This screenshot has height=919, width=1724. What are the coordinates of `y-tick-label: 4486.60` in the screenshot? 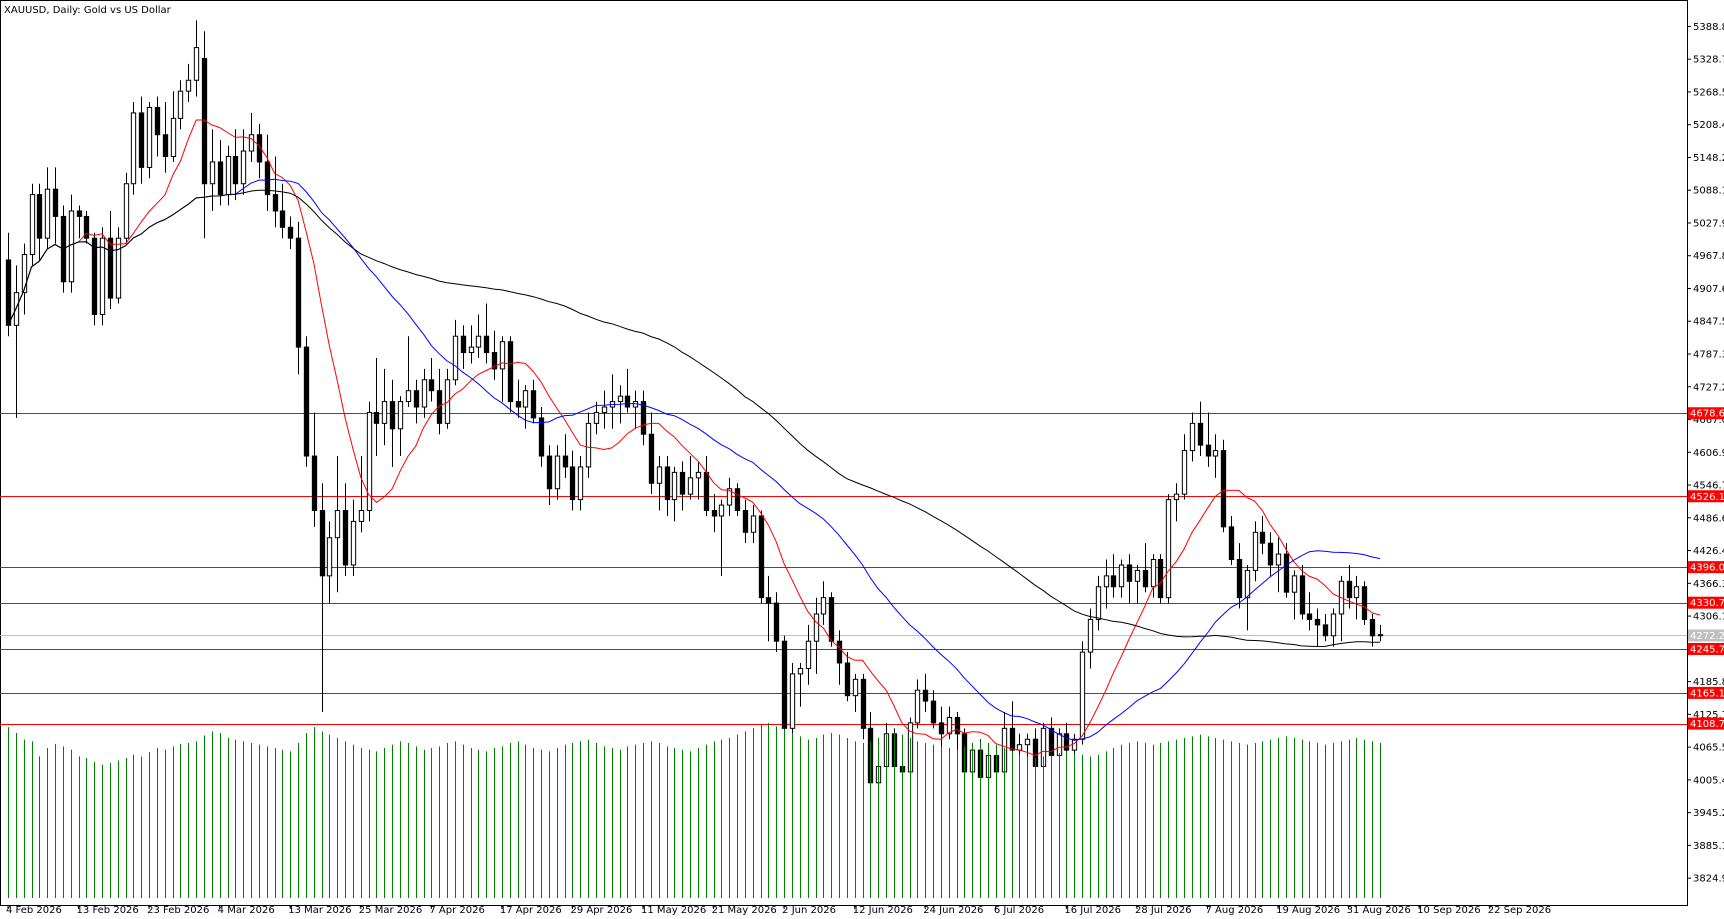 It's located at (1708, 518).